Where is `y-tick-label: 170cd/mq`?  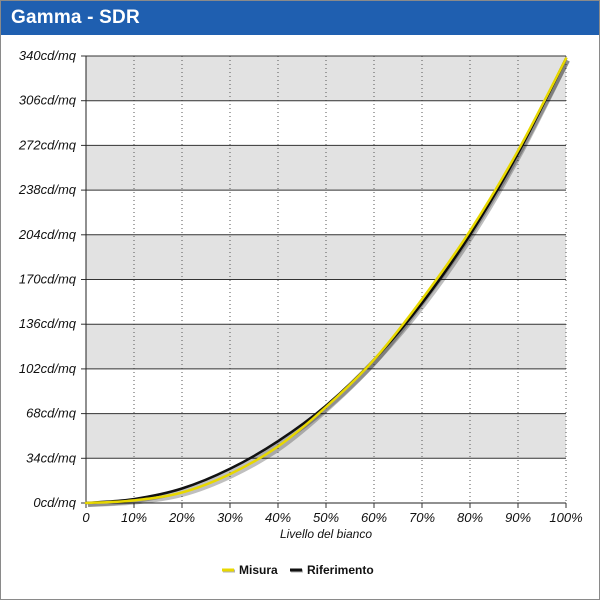
y-tick-label: 170cd/mq is located at coordinates (48, 279).